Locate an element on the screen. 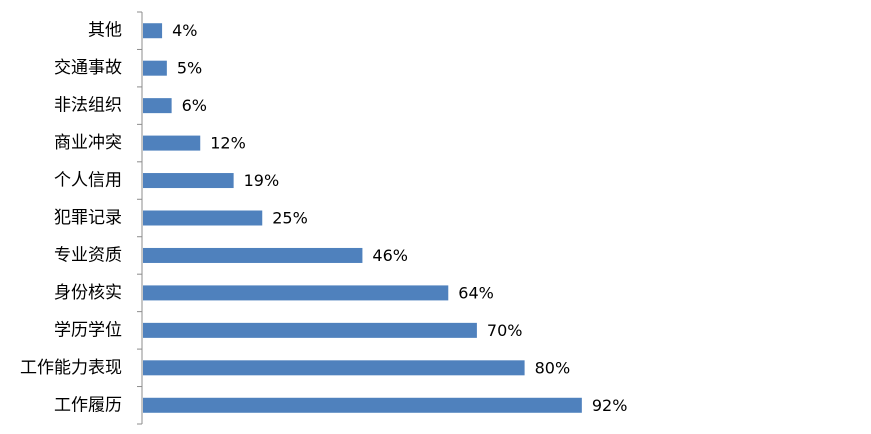 The image size is (871, 434). category-label: 商业冲突 is located at coordinates (88, 143).